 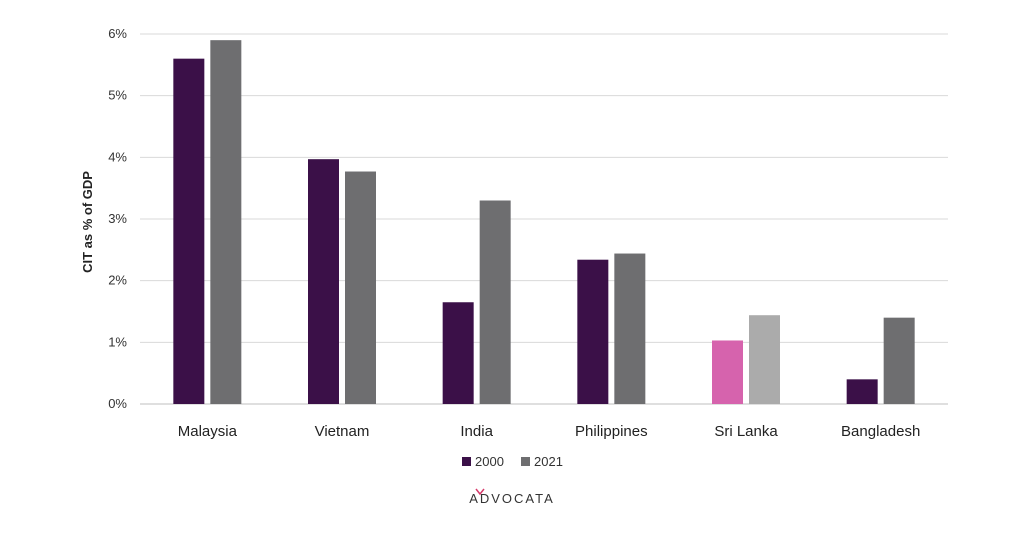 What do you see at coordinates (593, 331) in the screenshot?
I see `bar-philippines-2000` at bounding box center [593, 331].